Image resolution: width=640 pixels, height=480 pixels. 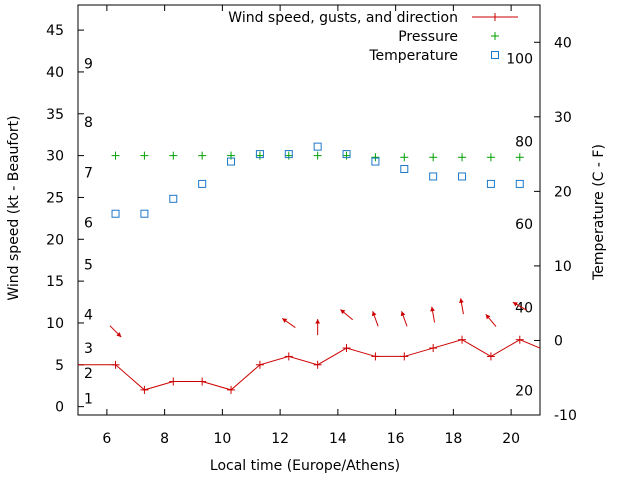 What do you see at coordinates (55, 73) in the screenshot?
I see `y-tick-label: 40` at bounding box center [55, 73].